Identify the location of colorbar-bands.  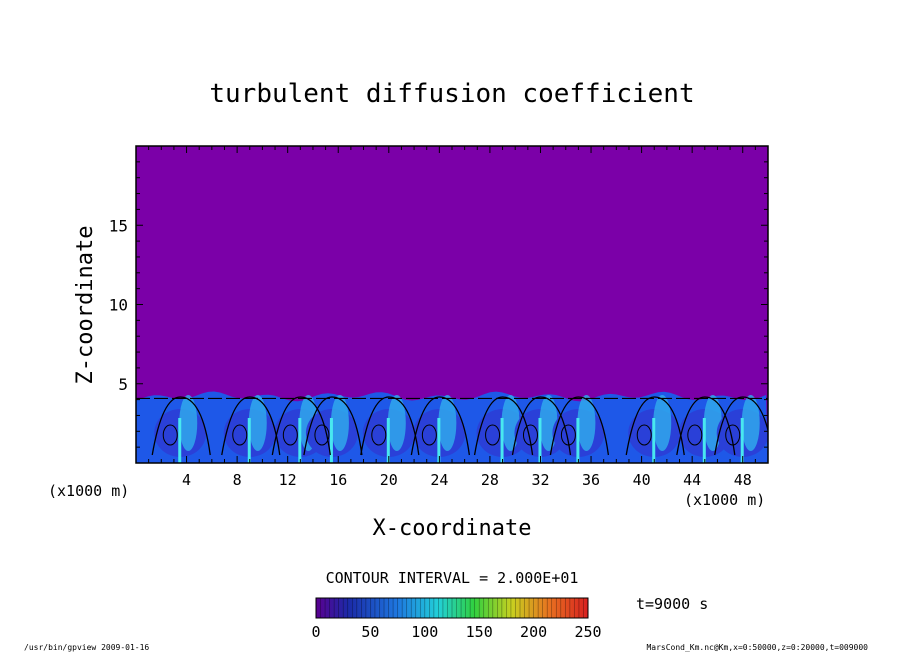
(452, 608).